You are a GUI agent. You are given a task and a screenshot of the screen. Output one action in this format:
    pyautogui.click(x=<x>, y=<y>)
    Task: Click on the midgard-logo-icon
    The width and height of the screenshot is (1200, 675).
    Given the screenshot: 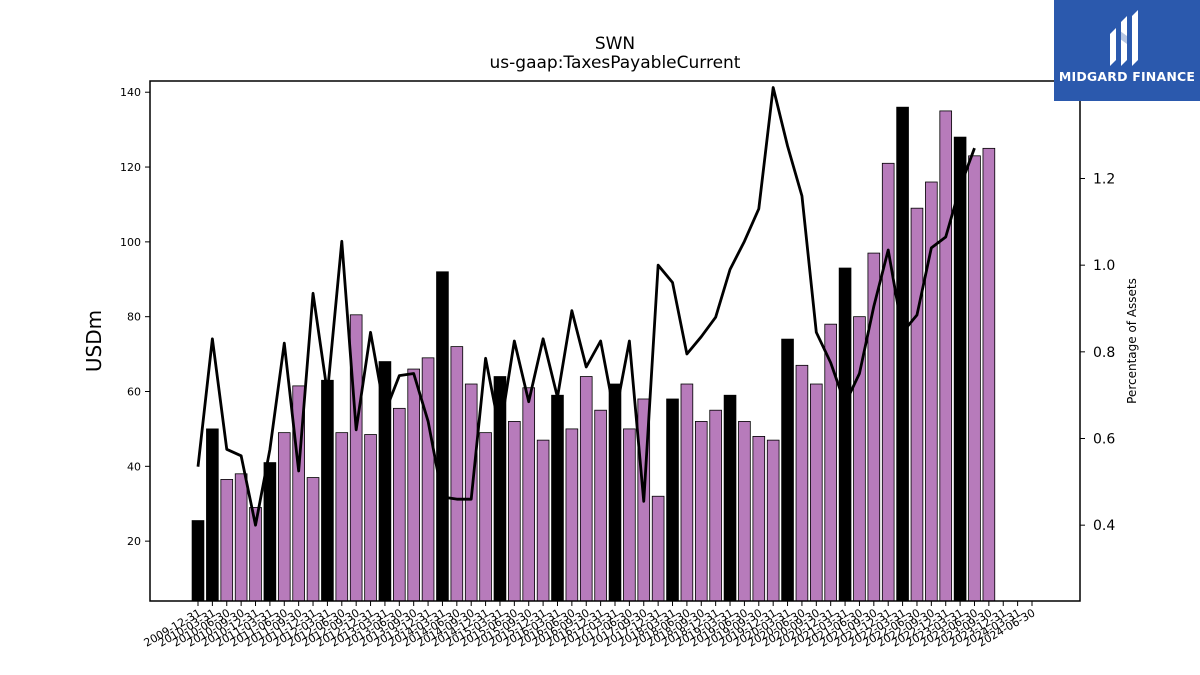 What is the action you would take?
    pyautogui.click(x=1124, y=38)
    